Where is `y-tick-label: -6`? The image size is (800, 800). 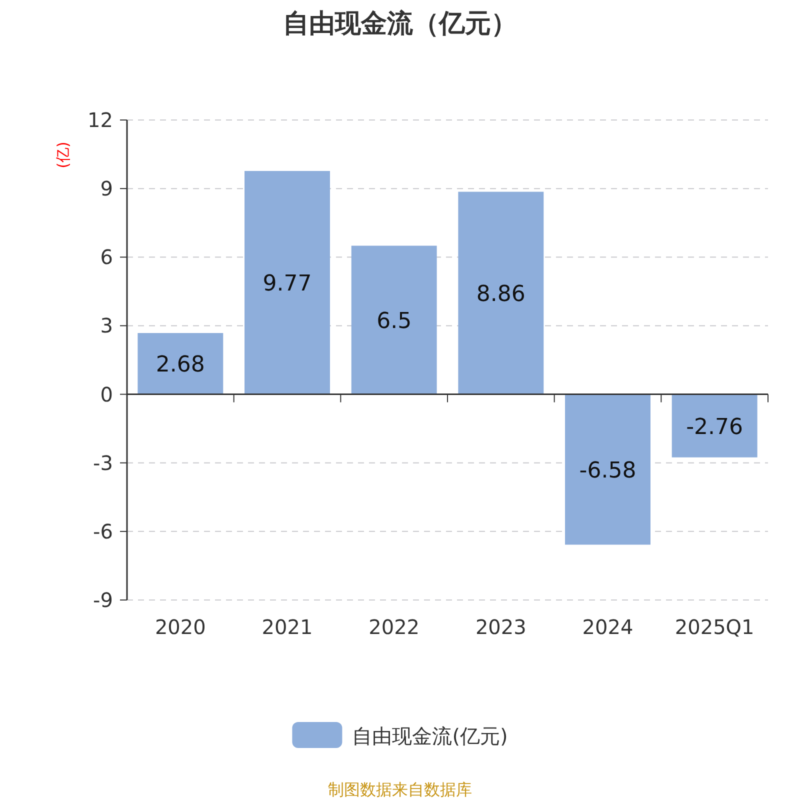
y-tick-label: -6 is located at coordinates (103, 531).